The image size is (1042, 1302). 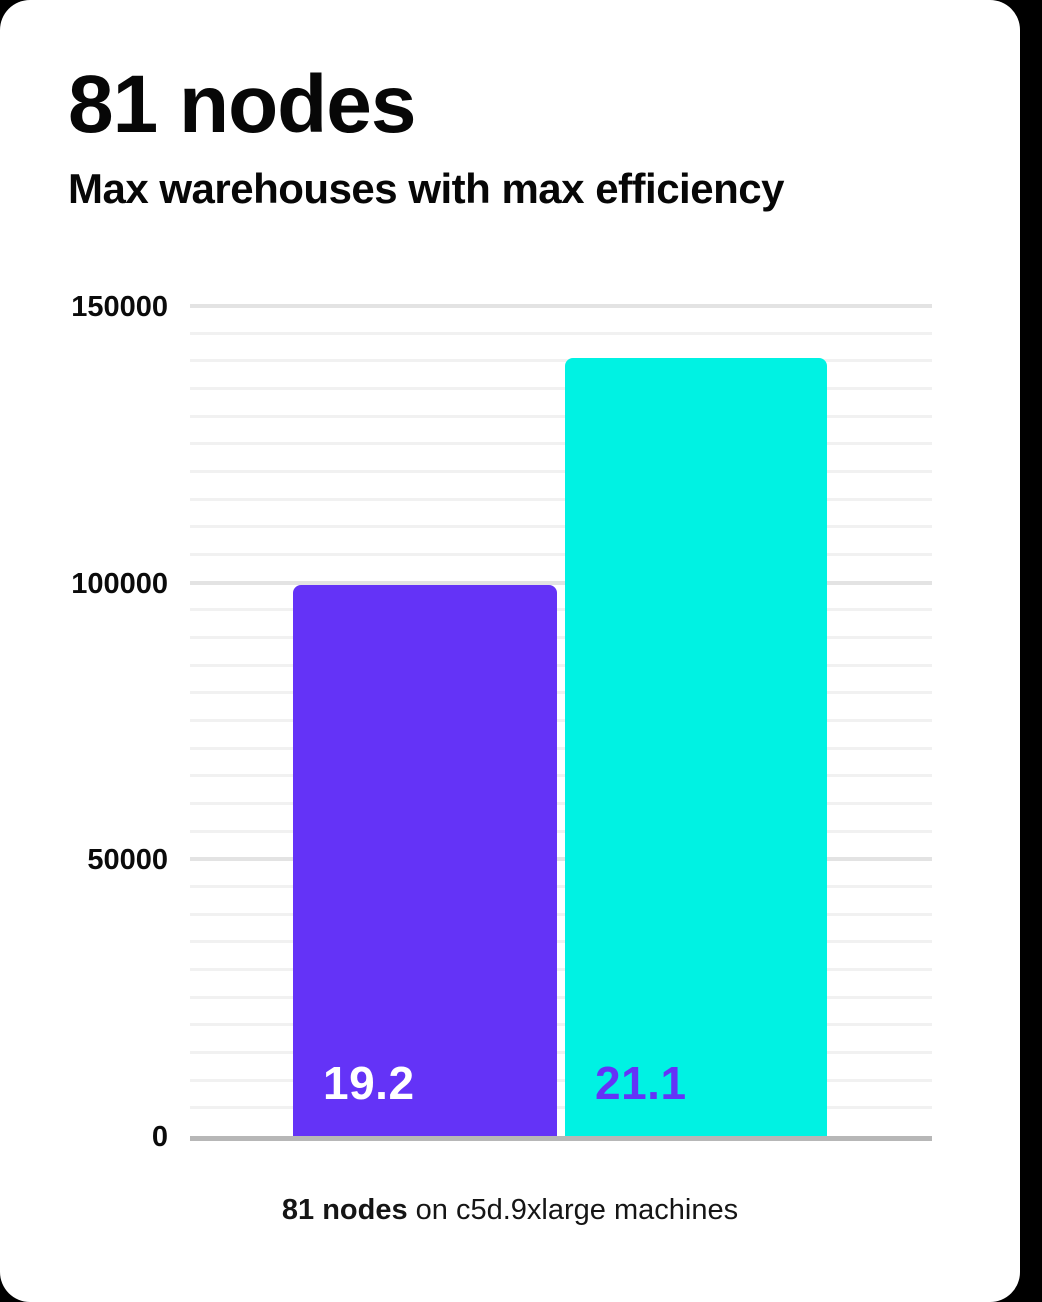 What do you see at coordinates (242, 104) in the screenshot?
I see `page-title: 81 nodes` at bounding box center [242, 104].